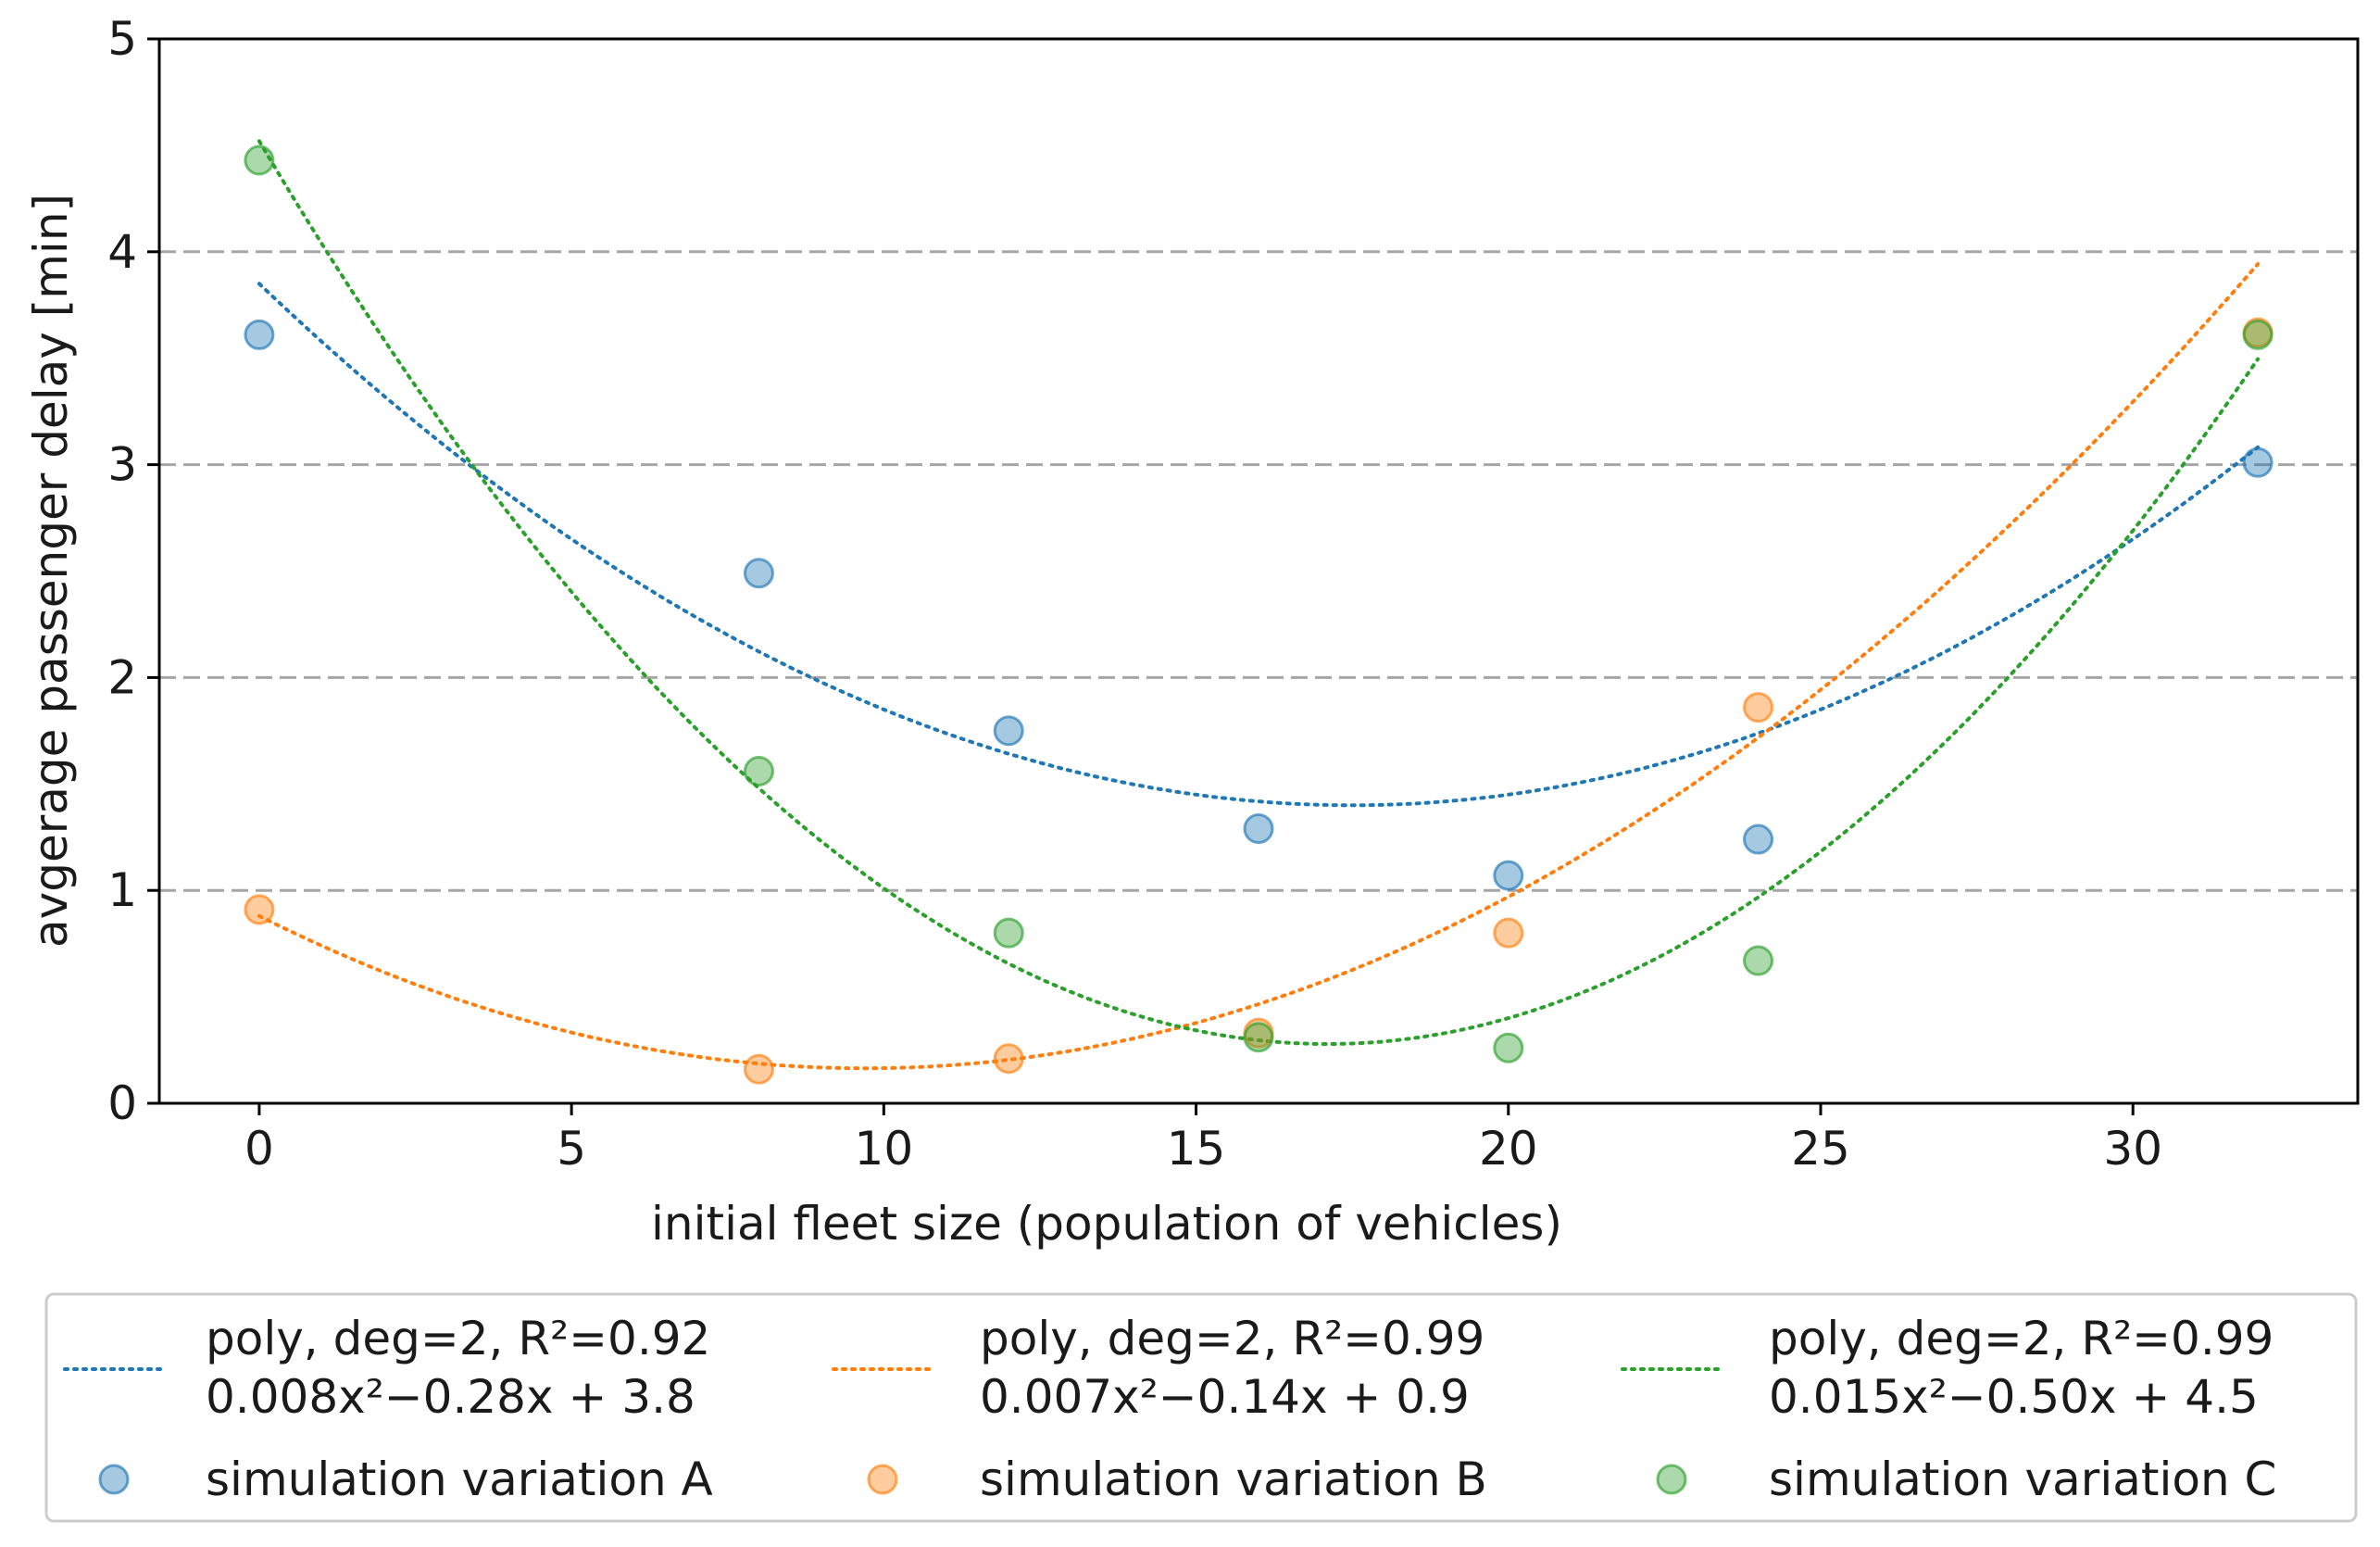  Describe the element at coordinates (51, 571) in the screenshot. I see `y-axis-label: avgerage passenger delay [min]` at that location.